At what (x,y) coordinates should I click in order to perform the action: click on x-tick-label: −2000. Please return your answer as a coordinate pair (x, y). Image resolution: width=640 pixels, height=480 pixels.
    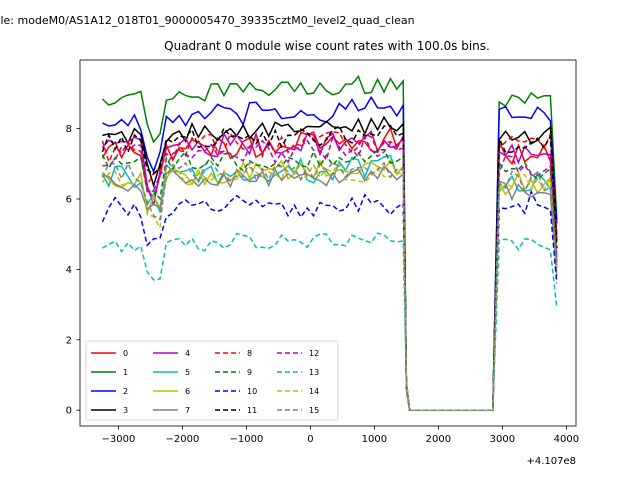
    Looking at the image, I should click on (182, 439).